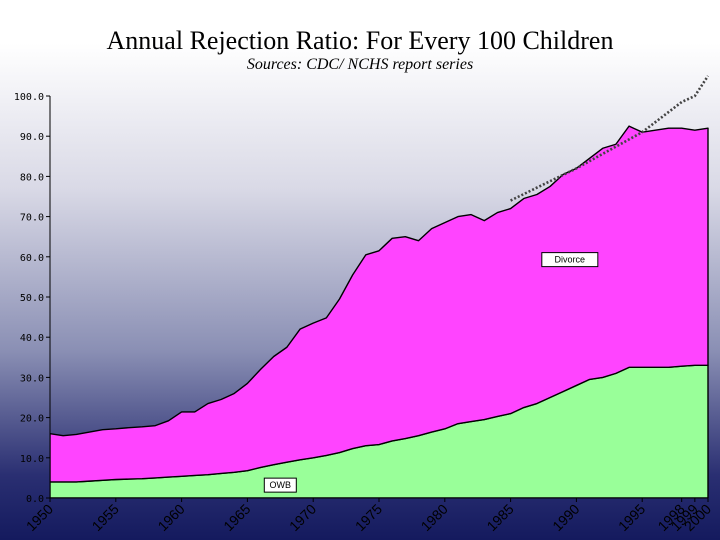  Describe the element at coordinates (170, 517) in the screenshot. I see `x-tick-label: 1960` at that location.